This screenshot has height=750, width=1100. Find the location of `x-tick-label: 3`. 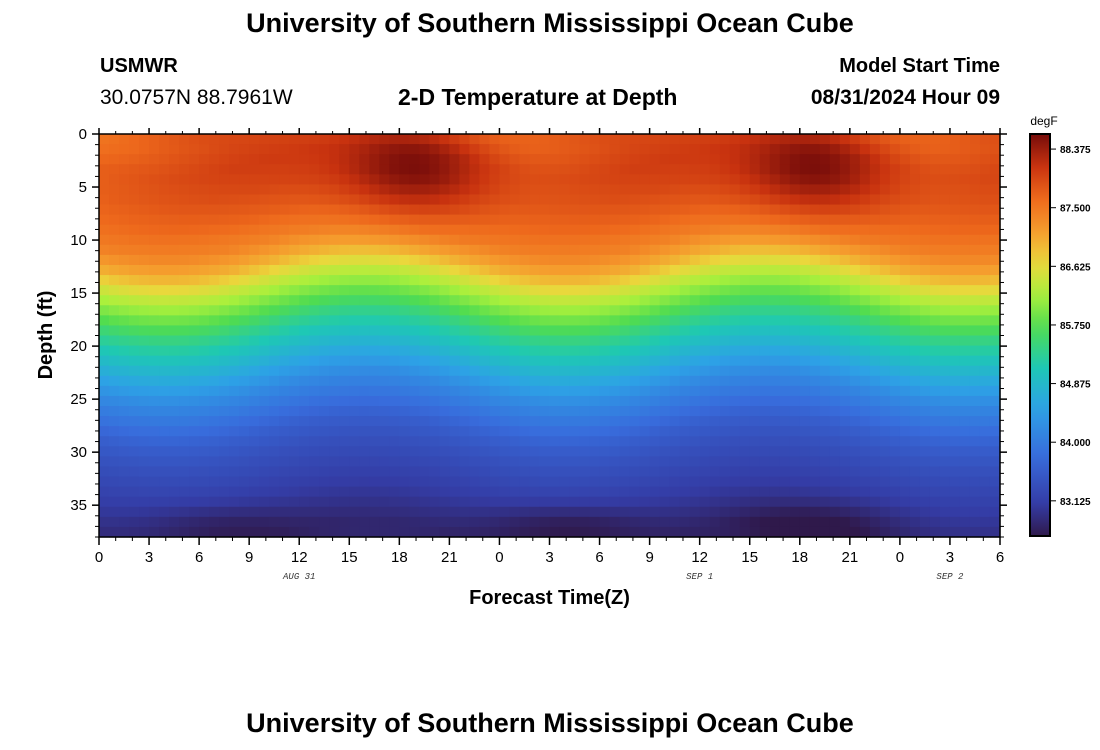

x-tick-label: 3 is located at coordinates (149, 557).